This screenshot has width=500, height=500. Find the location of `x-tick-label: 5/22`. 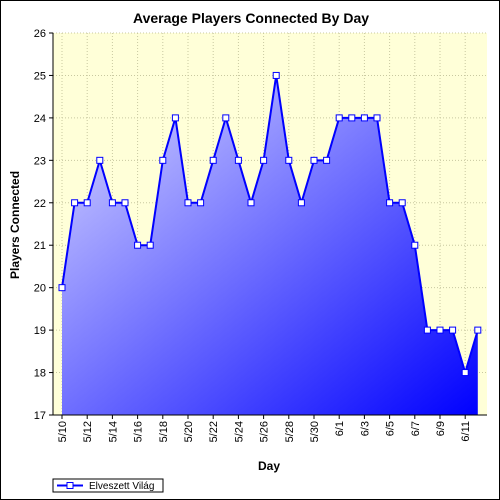

x-tick-label: 5/22 is located at coordinates (214, 431).